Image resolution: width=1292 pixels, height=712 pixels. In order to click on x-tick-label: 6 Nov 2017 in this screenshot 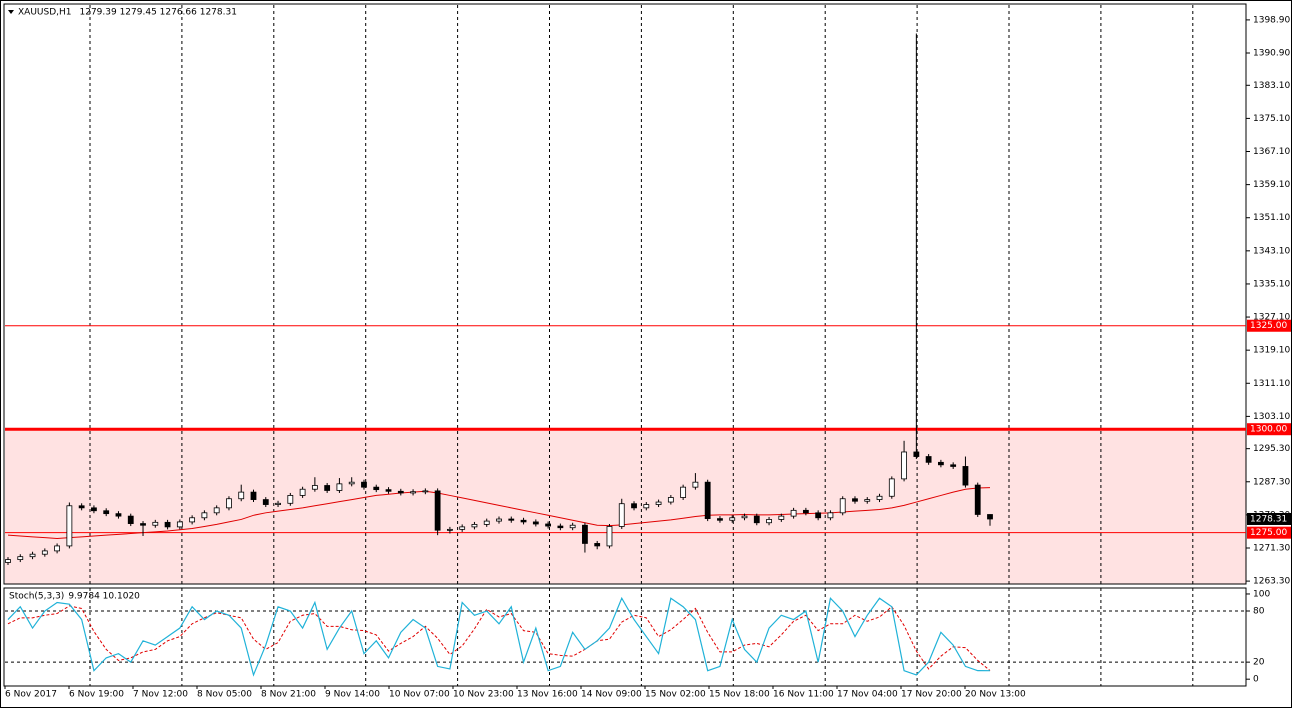, I will do `click(31, 695)`.